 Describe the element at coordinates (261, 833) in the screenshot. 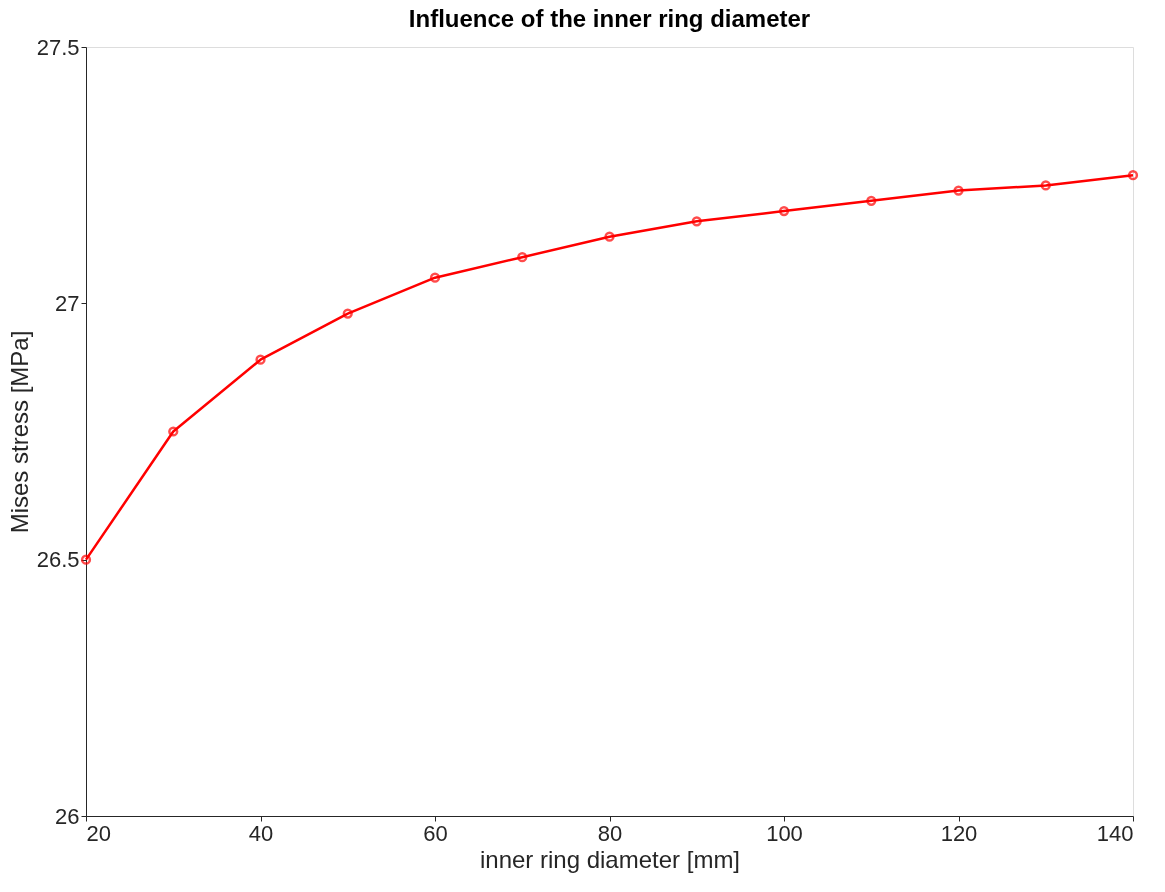

I see `x-tick-label: 40` at that location.